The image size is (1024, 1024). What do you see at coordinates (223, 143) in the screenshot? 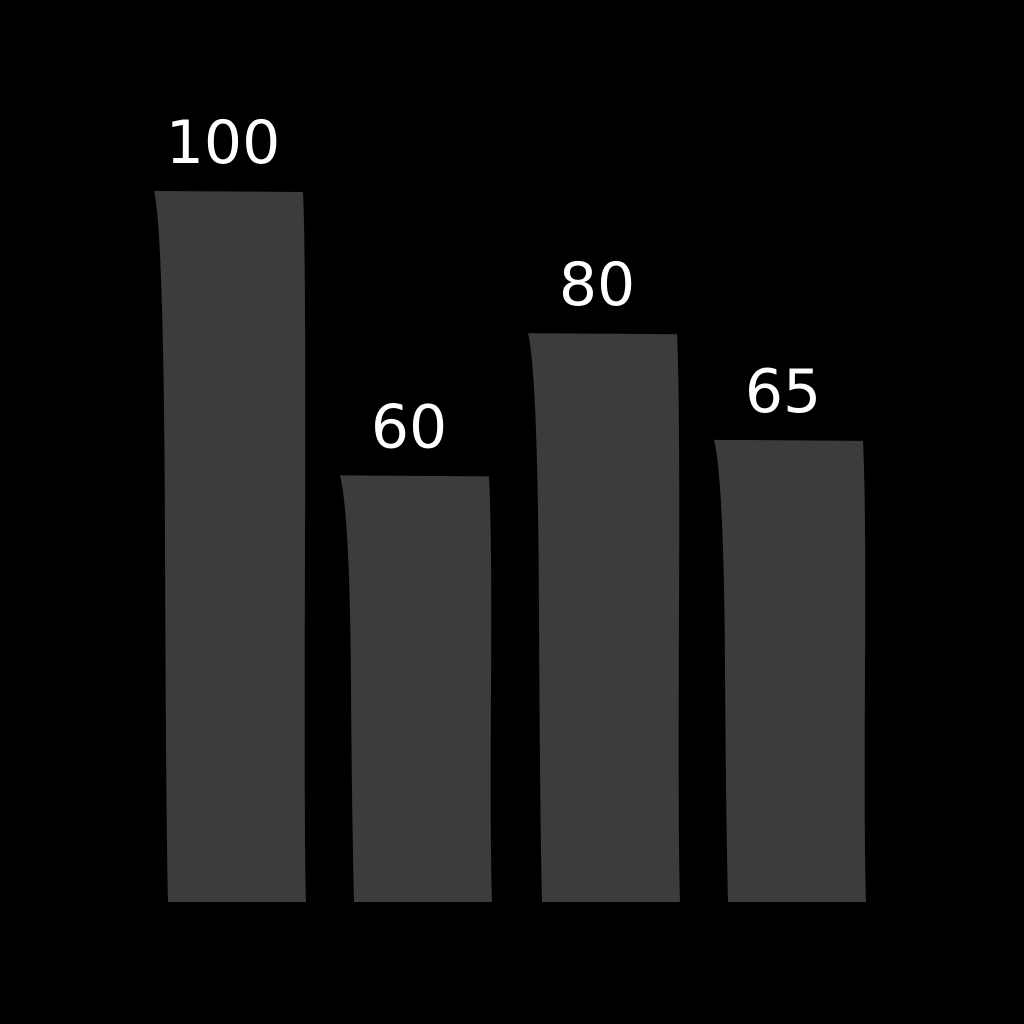
I see `bar-value-label-1: 100` at bounding box center [223, 143].